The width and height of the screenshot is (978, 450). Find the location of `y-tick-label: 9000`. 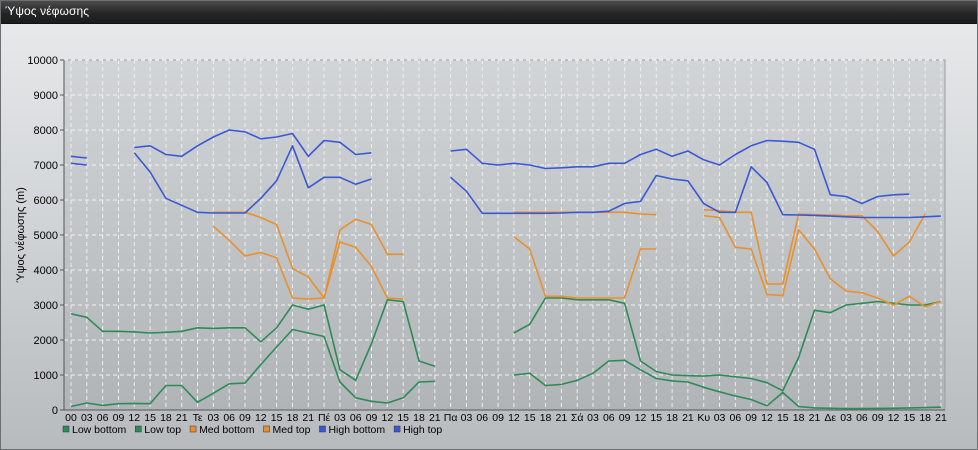

y-tick-label: 9000 is located at coordinates (46, 96).